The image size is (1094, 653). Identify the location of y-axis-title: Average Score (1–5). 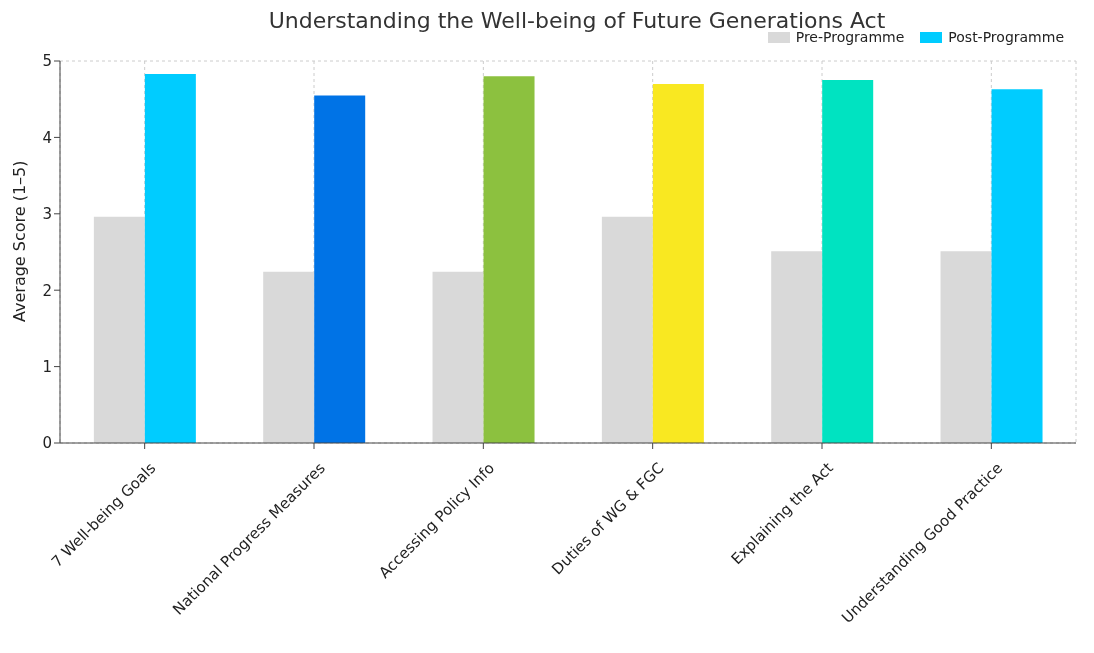
(19, 241).